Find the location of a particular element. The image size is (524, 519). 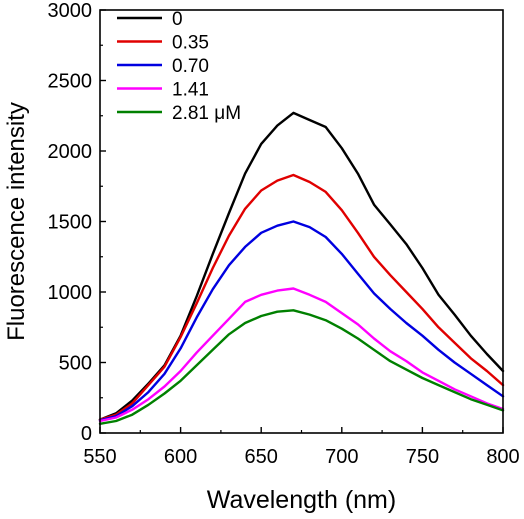

x-tick-label: 700 is located at coordinates (341, 457).